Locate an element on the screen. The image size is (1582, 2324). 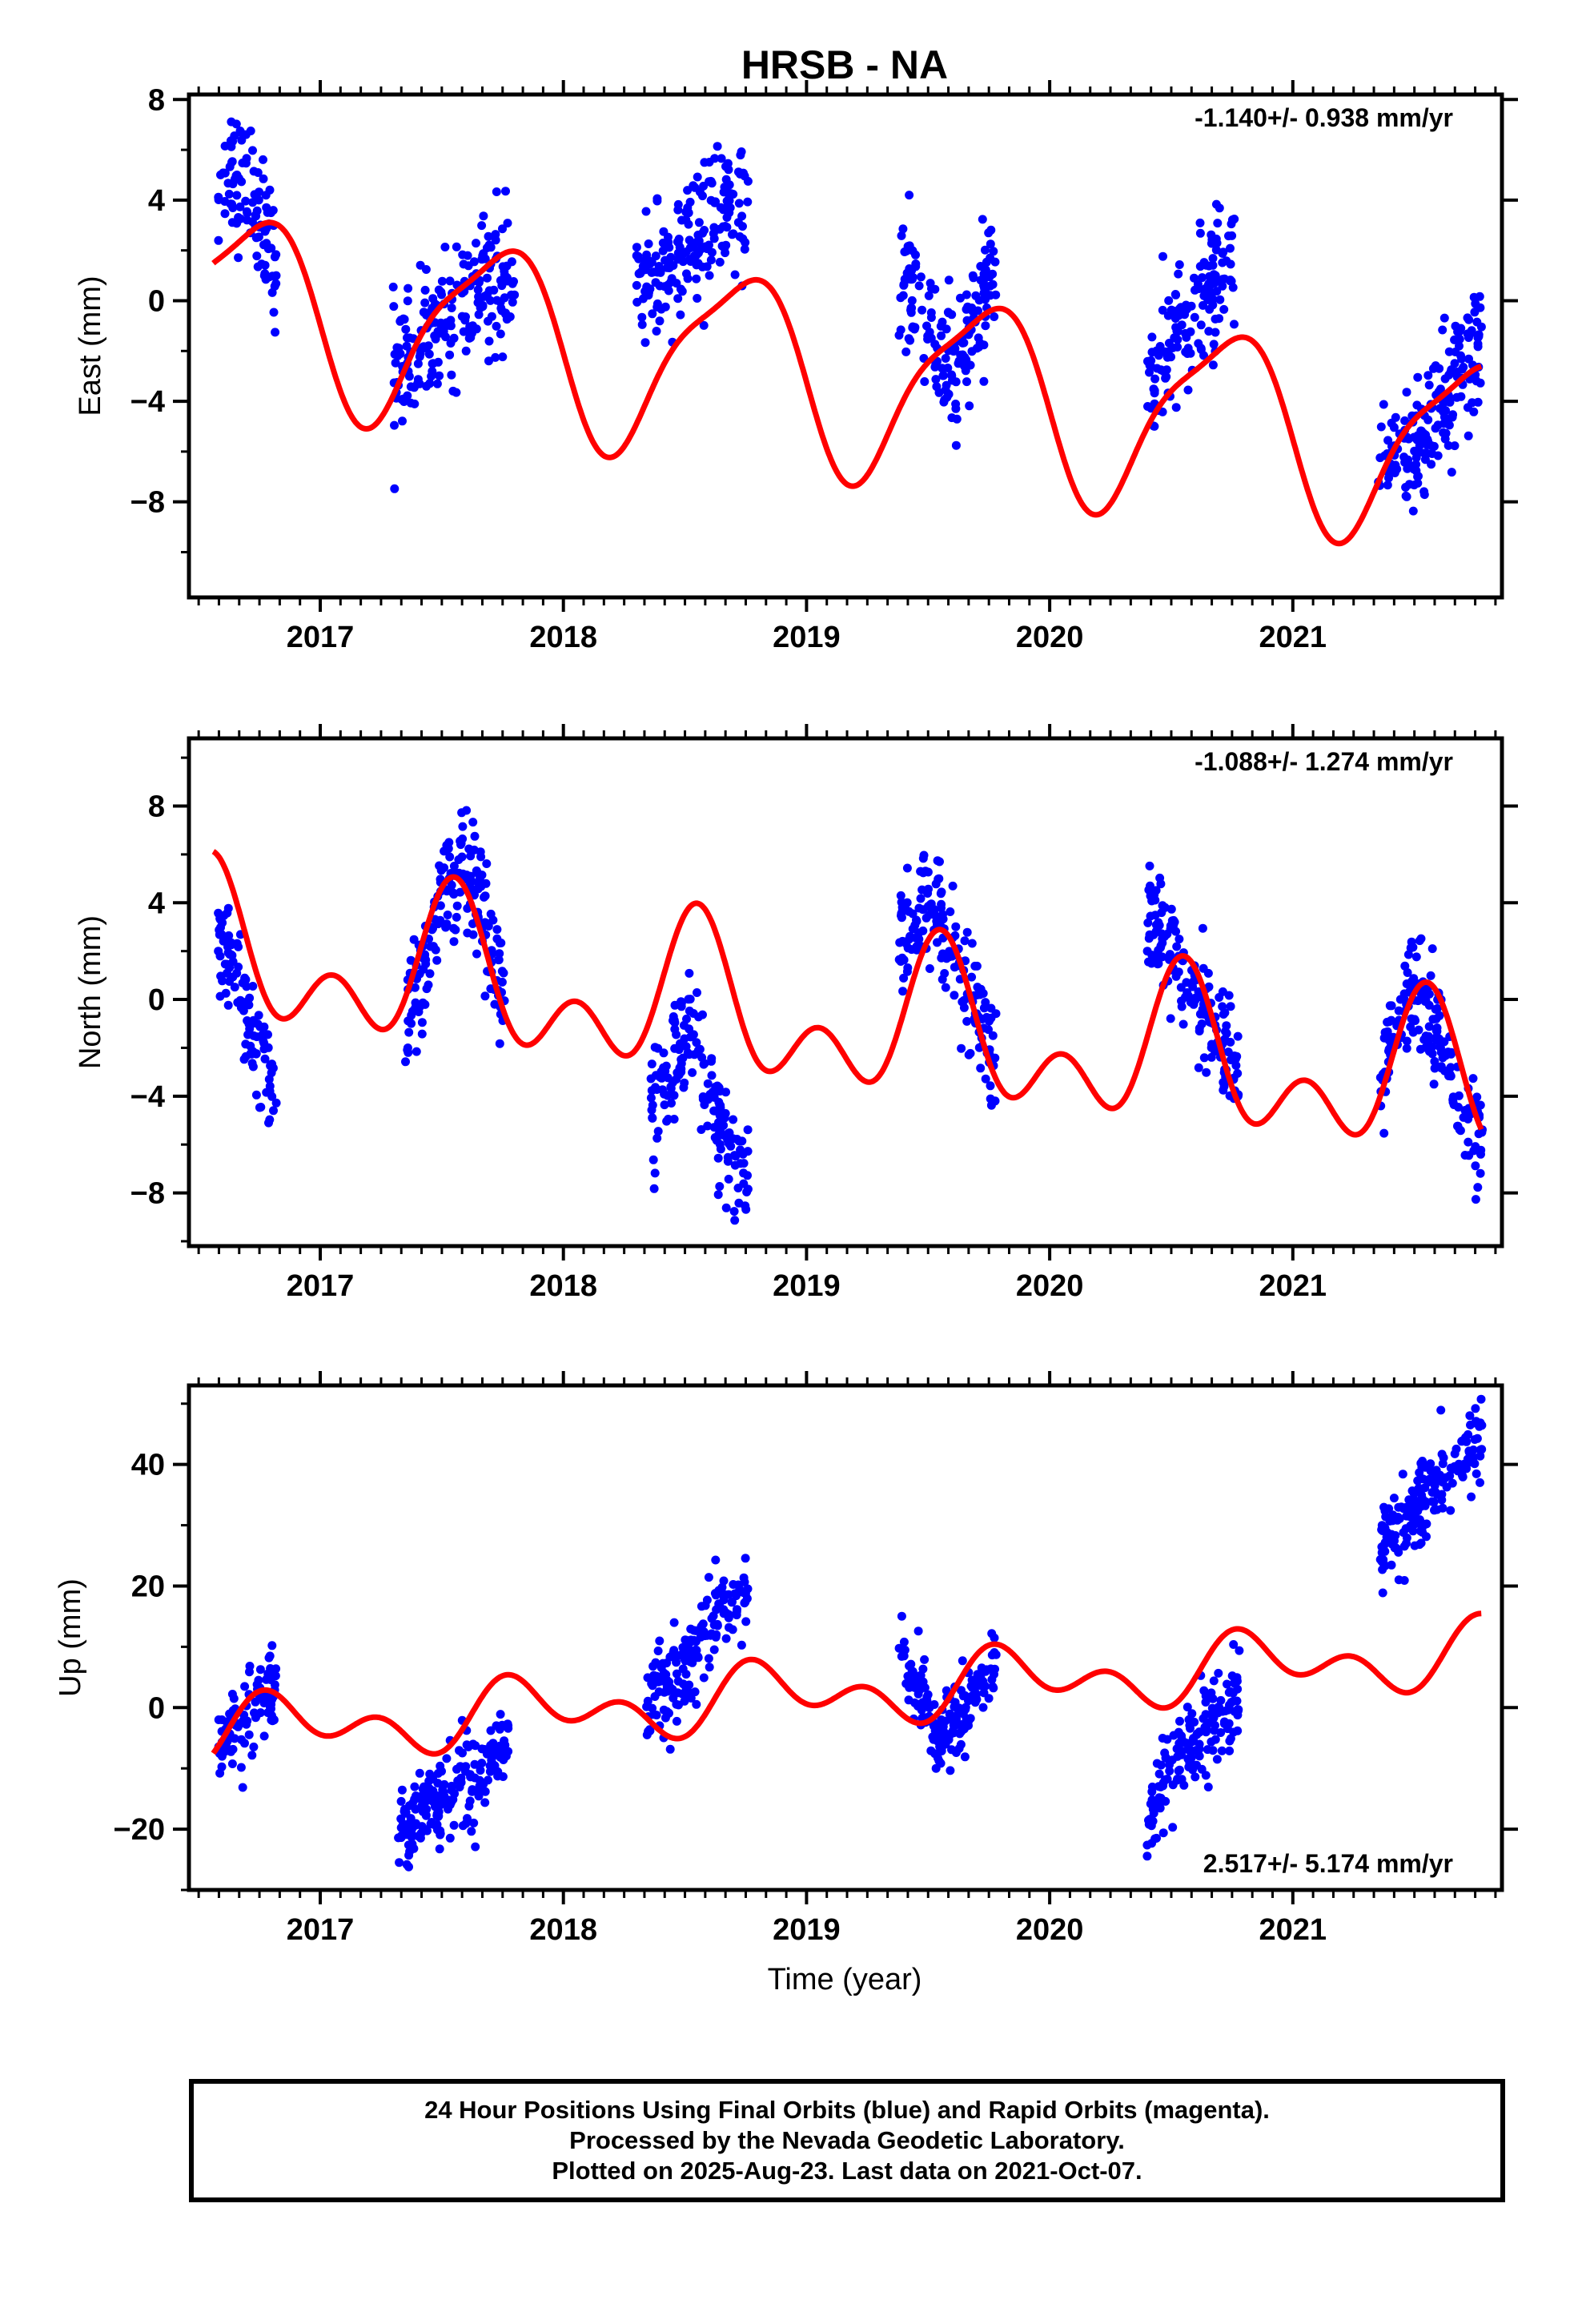
north-x-tick-label: 2019 is located at coordinates (807, 1286).